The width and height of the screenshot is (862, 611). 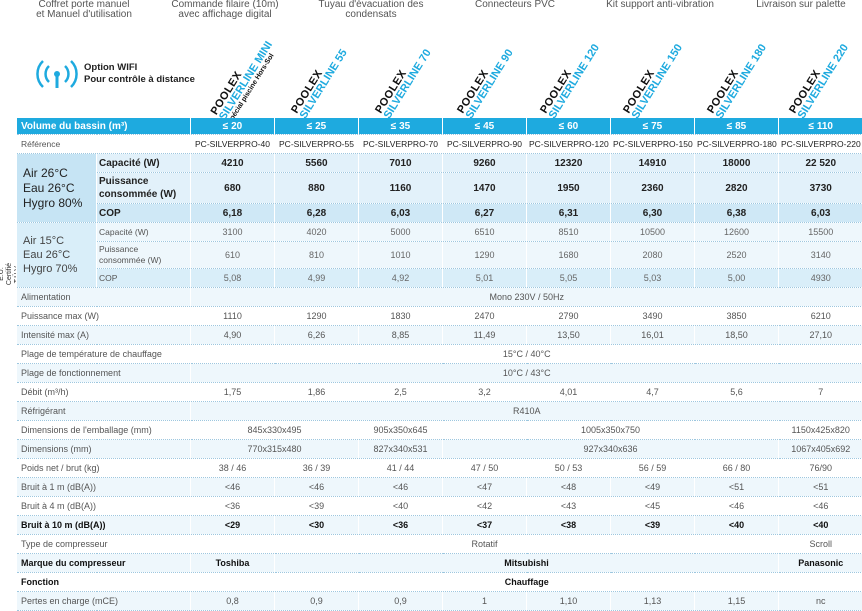 I want to click on row-label: Dimensions (mm), so click(x=104, y=449).